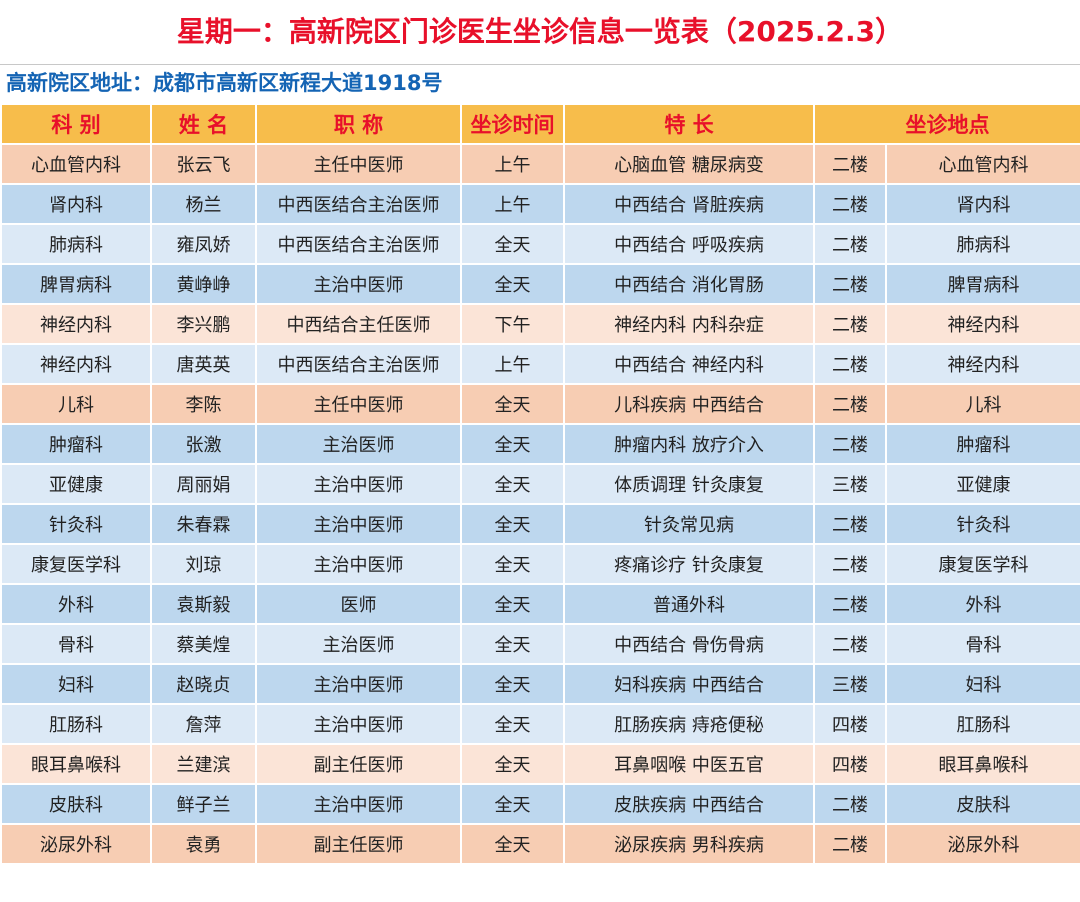 The image size is (1080, 902). Describe the element at coordinates (76, 644) in the screenshot. I see `cell-department: 骨科` at that location.